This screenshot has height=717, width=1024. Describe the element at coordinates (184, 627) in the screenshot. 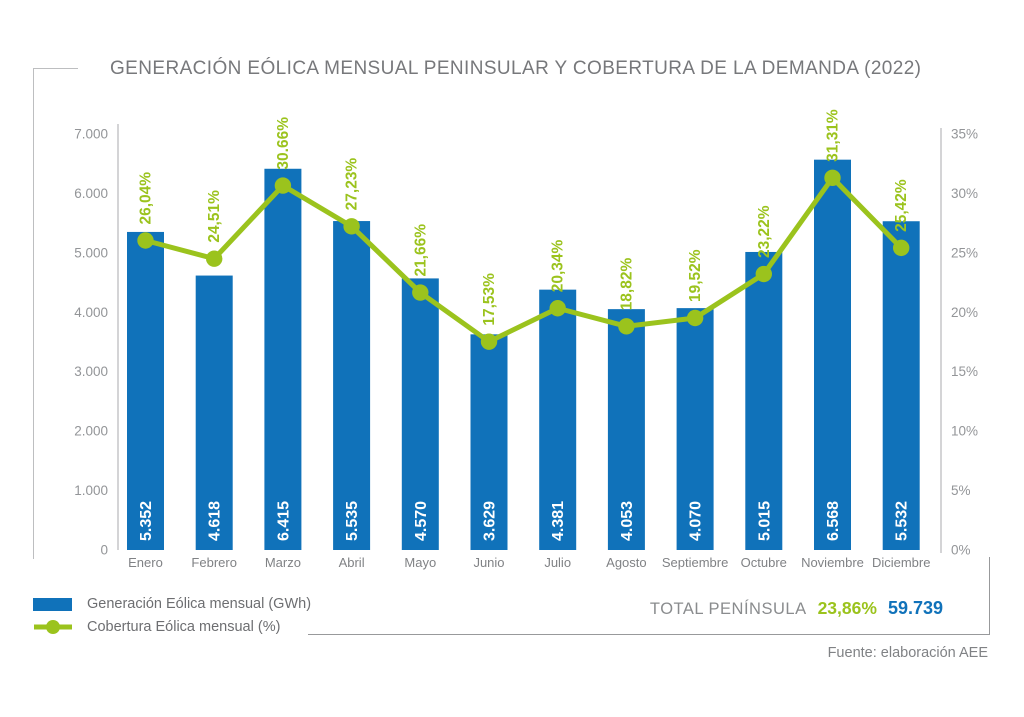

I see `legend-label-coverage: Cobertura Eólica mensual (%)` at that location.